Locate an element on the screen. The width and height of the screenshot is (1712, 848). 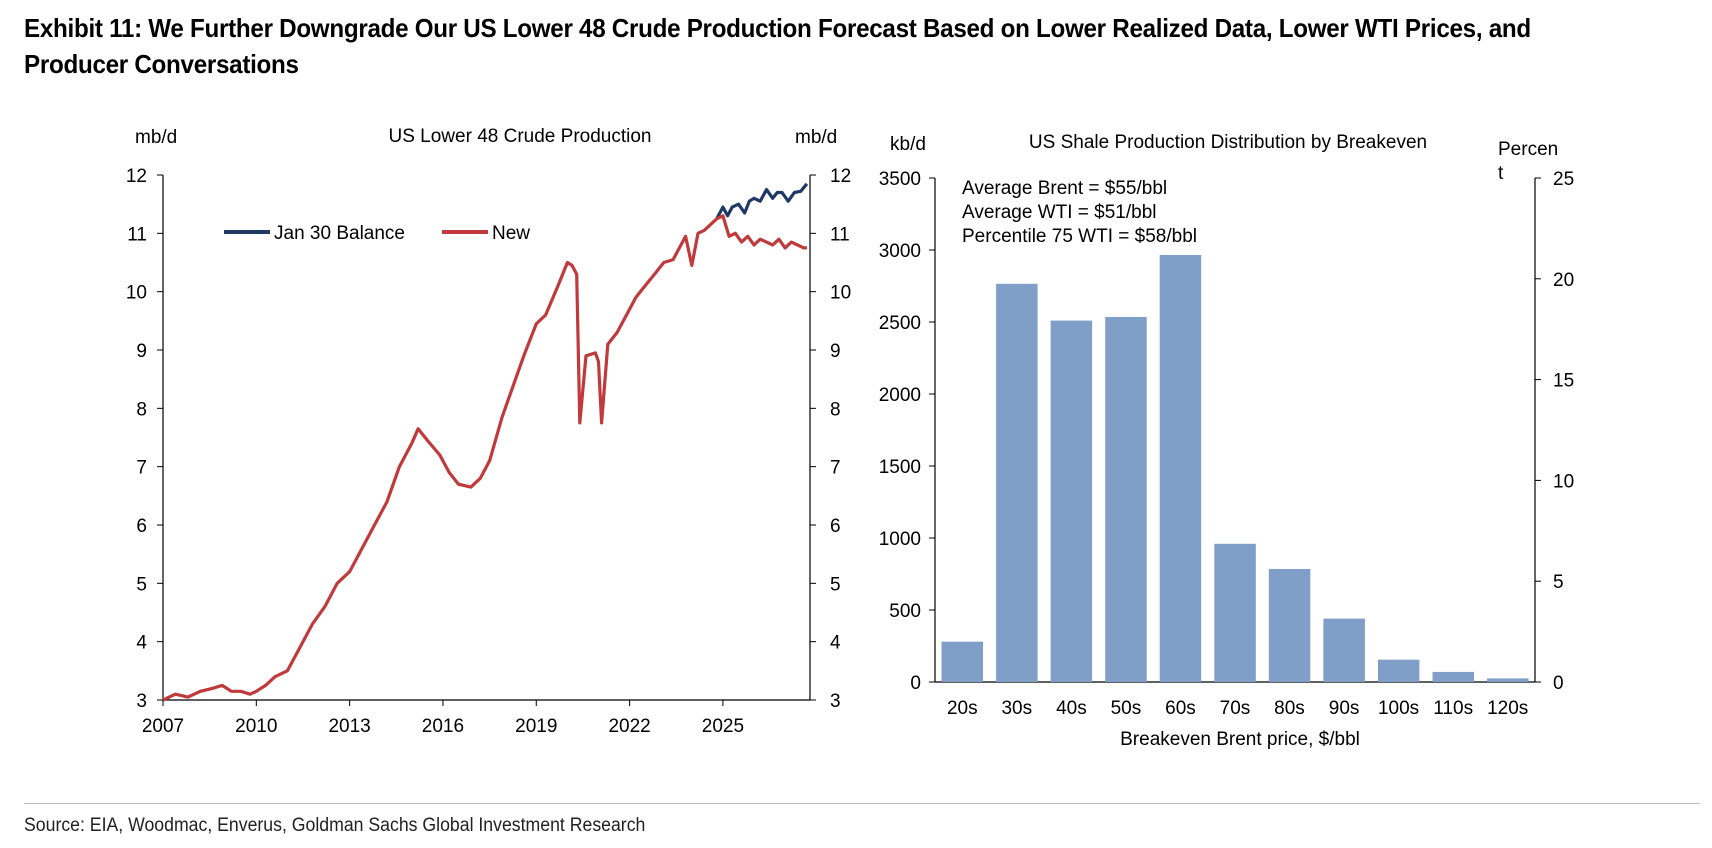
line-chart-left-tick-label: 3 is located at coordinates (141, 701).